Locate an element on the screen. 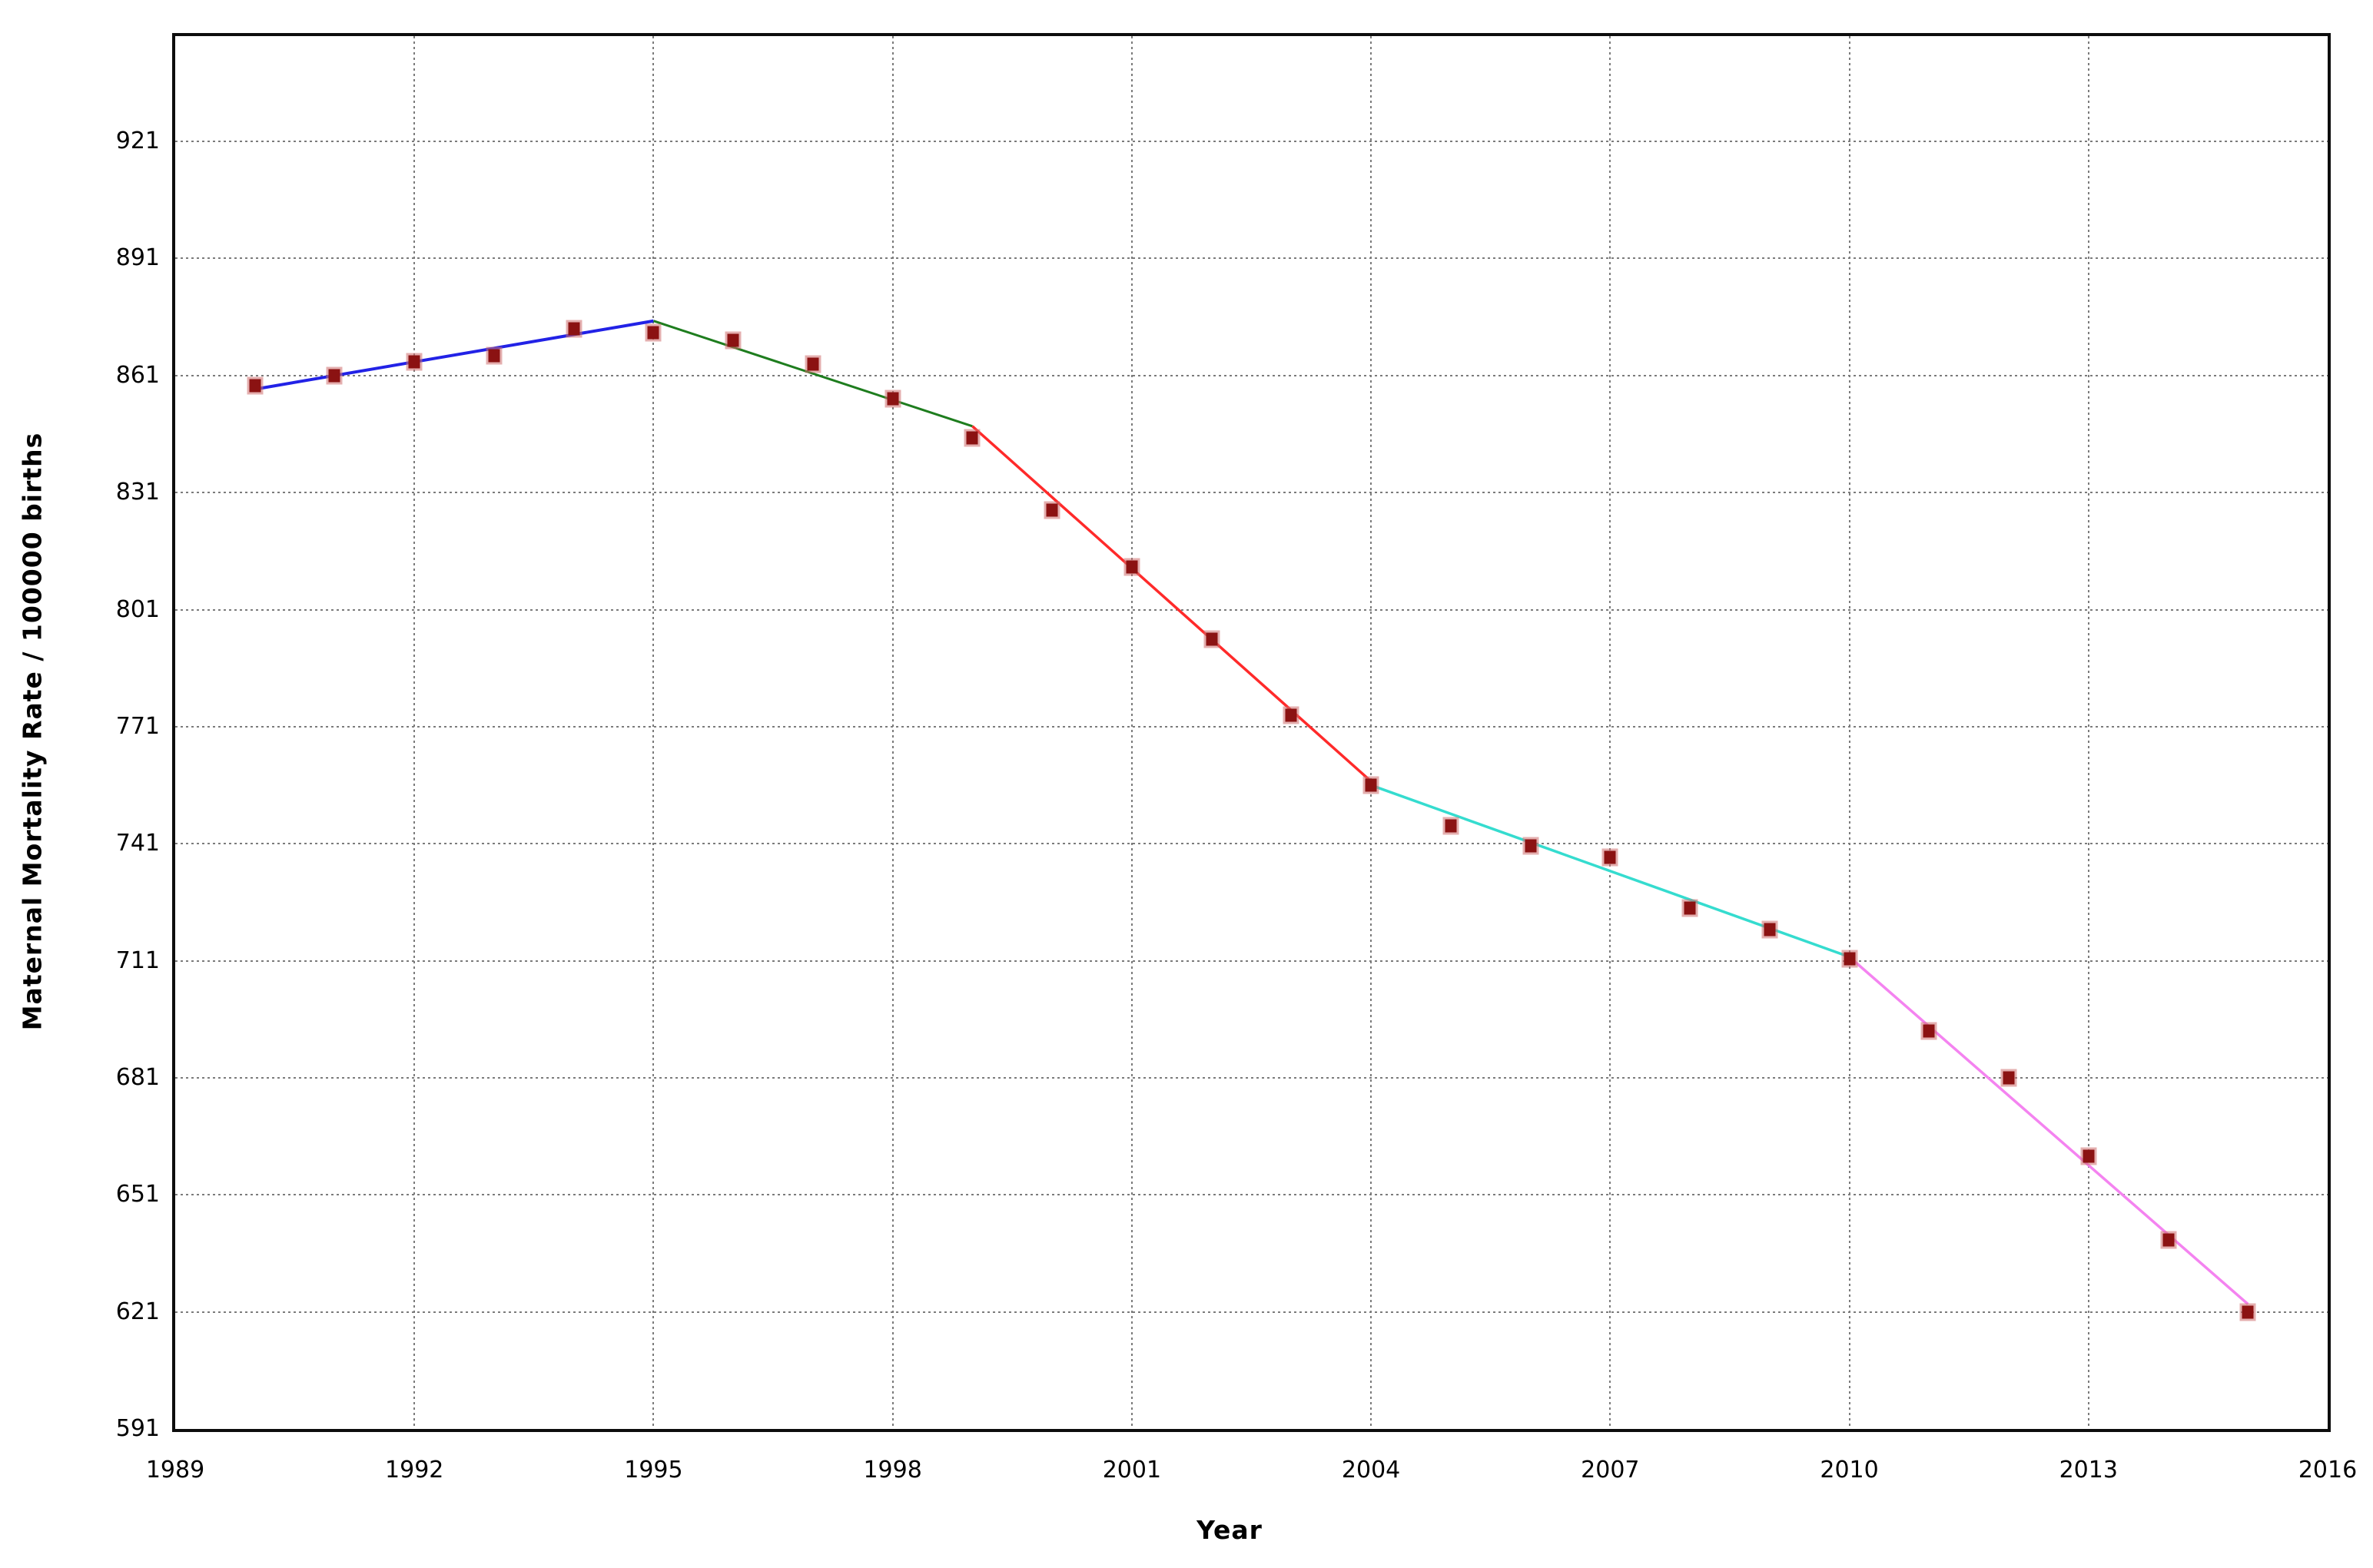 This screenshot has width=2373, height=1568. data-point-1994 is located at coordinates (574, 329).